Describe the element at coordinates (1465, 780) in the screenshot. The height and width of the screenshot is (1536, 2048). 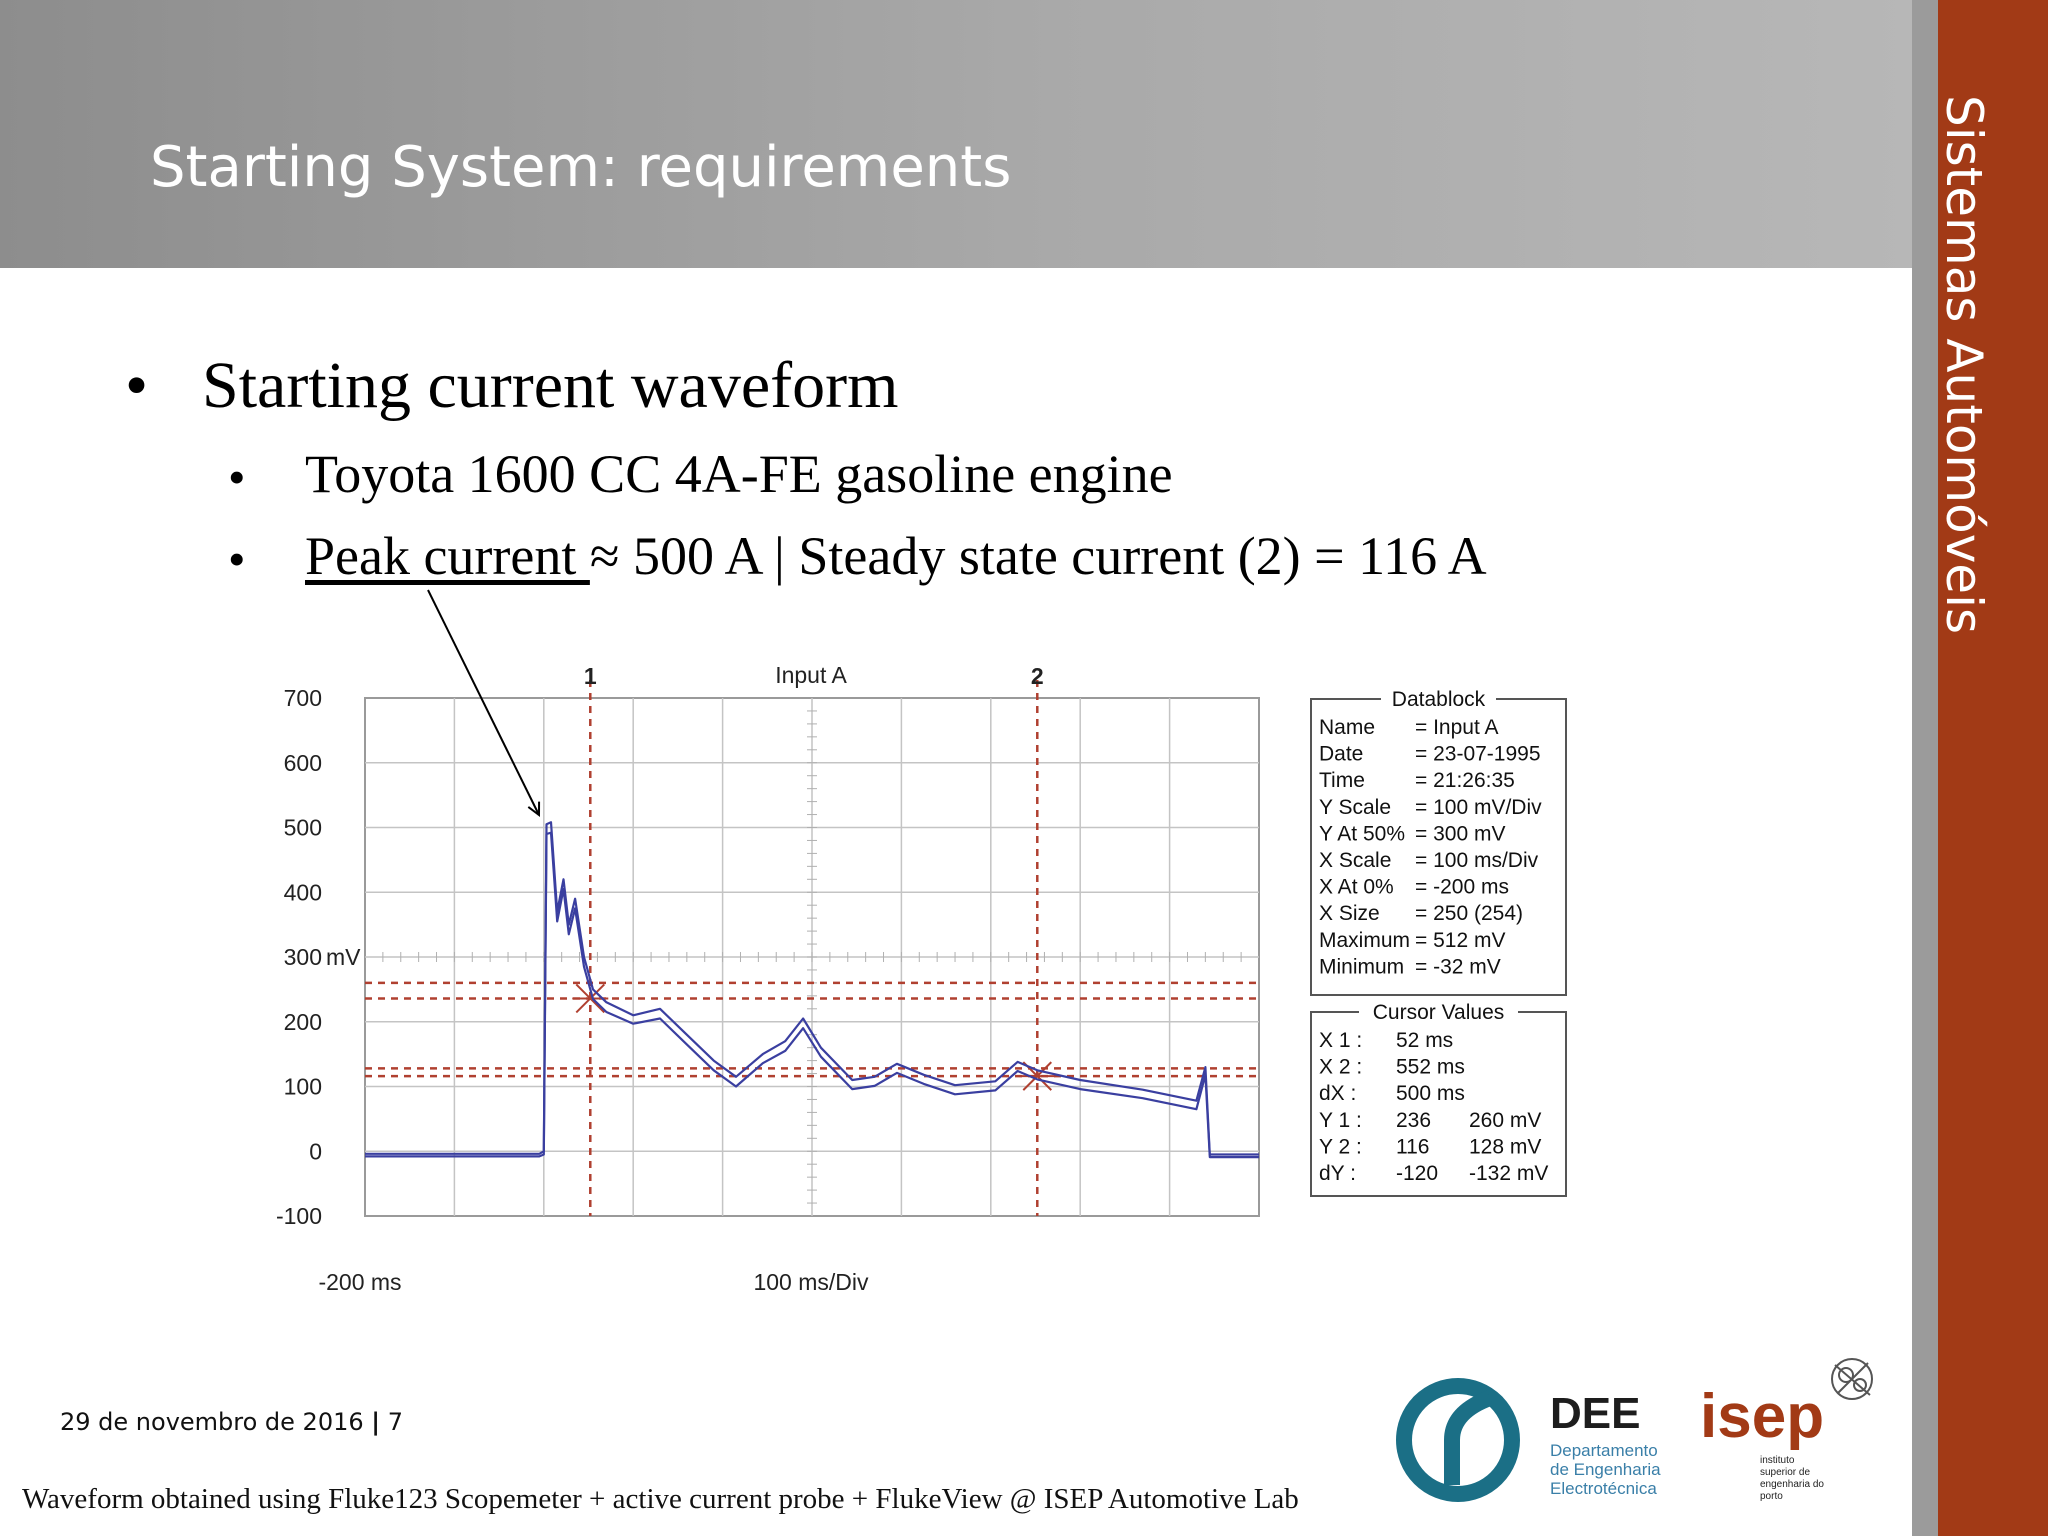
I see `panel-cell: = 21:26:35` at that location.